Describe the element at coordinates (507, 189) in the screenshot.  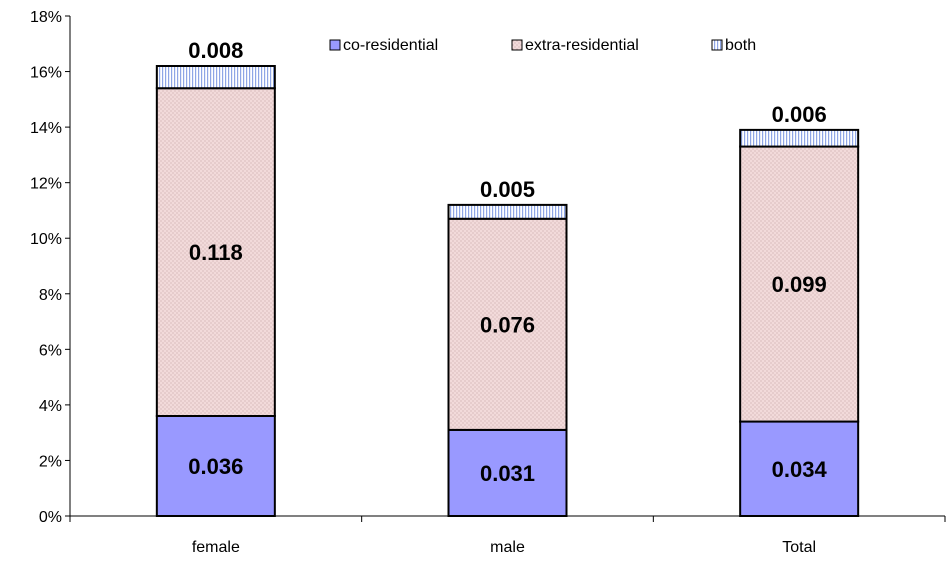
I see `data-label: 0.005` at that location.